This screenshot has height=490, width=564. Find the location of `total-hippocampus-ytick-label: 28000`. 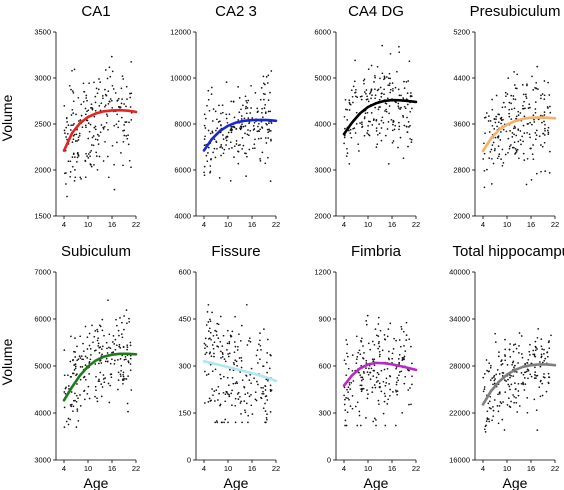

total-hippocampus-ytick-label: 28000 is located at coordinates (459, 366).